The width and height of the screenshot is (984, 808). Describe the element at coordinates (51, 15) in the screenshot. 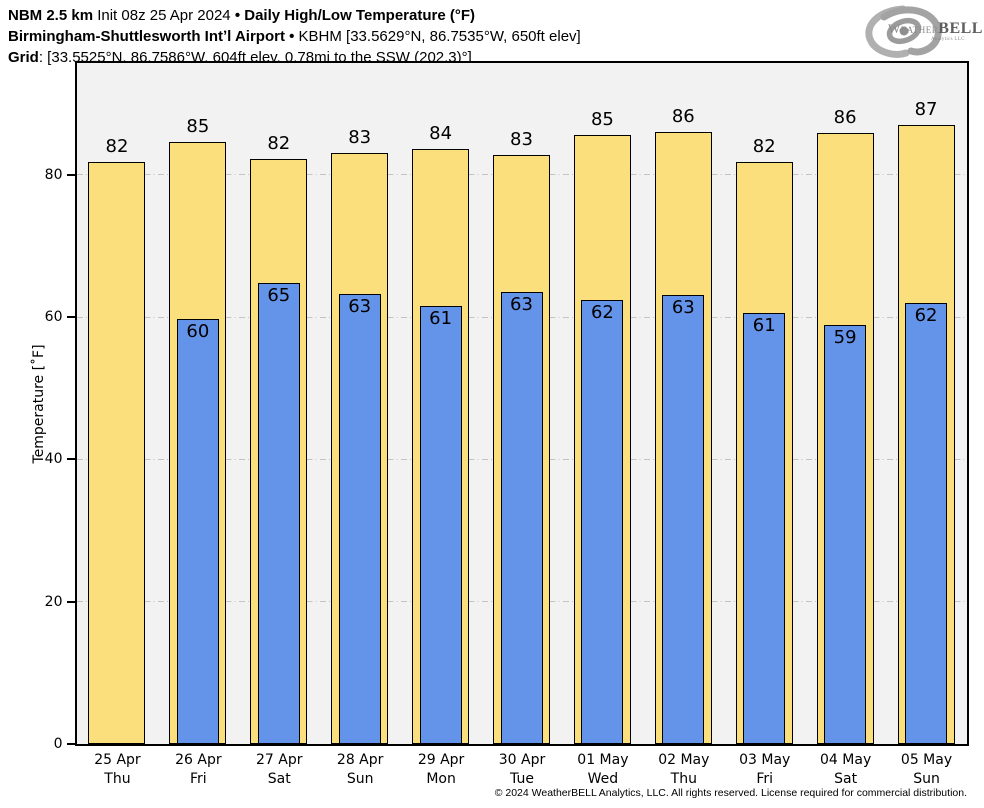

I see `model-name: NBM 2.5 km` at that location.